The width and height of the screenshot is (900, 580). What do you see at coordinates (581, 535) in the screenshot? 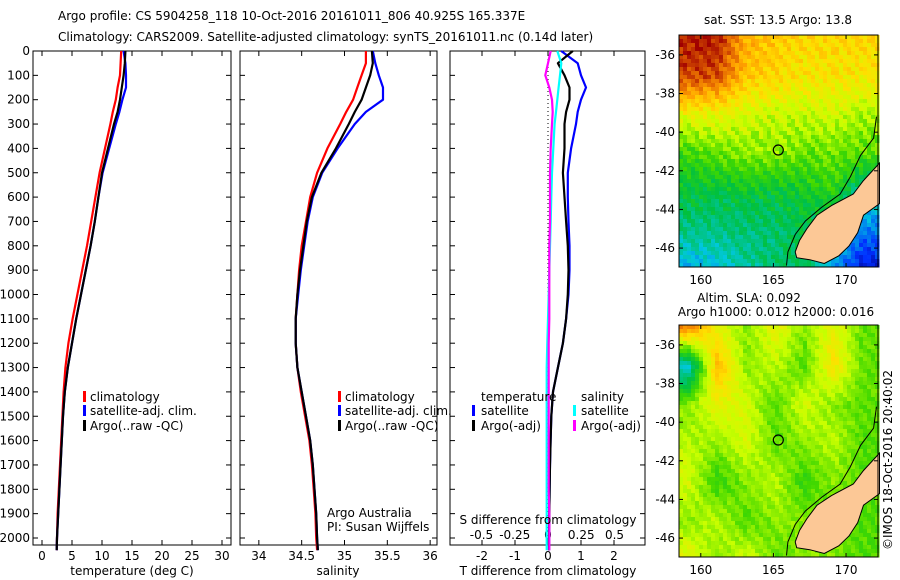
I see `s-diff-tick-label: 0.25` at bounding box center [581, 535].